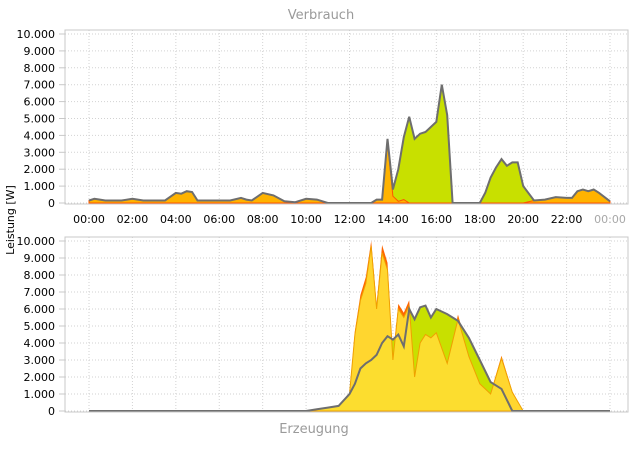 Image resolution: width=643 pixels, height=450 pixels. What do you see at coordinates (436, 219) in the screenshot?
I see `x-tick-label: 16:00` at bounding box center [436, 219].